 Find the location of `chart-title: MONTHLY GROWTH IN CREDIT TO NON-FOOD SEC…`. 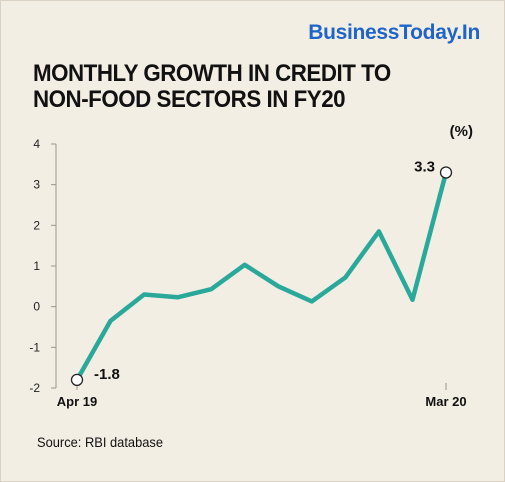

chart-title: MONTHLY GROWTH IN CREDIT TO NON-FOOD SEC… is located at coordinates (212, 86).